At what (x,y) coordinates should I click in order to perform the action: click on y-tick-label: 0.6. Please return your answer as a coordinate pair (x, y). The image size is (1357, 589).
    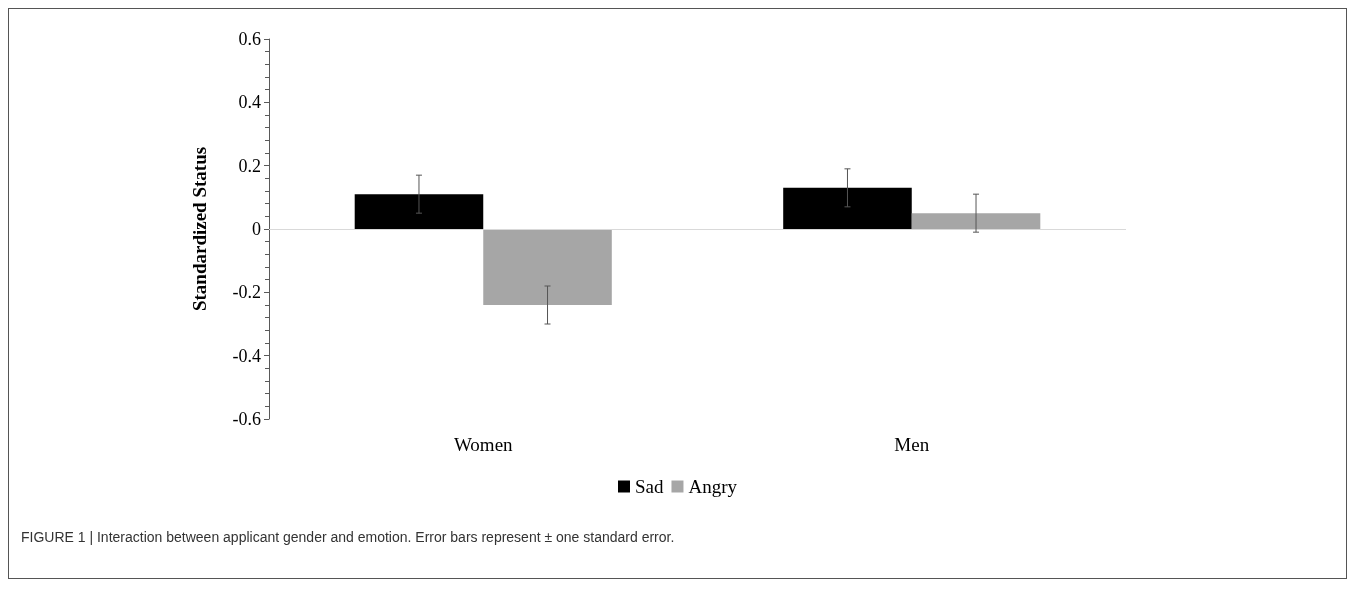
    Looking at the image, I should click on (249, 39).